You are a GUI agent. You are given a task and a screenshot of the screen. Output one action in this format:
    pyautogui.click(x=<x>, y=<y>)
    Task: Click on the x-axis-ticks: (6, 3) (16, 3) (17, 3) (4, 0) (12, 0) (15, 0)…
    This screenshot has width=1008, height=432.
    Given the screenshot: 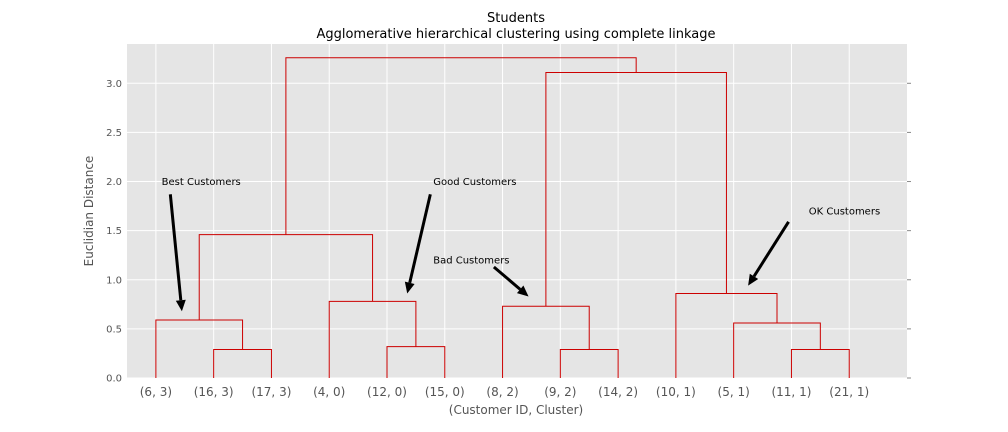 What is the action you would take?
    pyautogui.click(x=504, y=392)
    